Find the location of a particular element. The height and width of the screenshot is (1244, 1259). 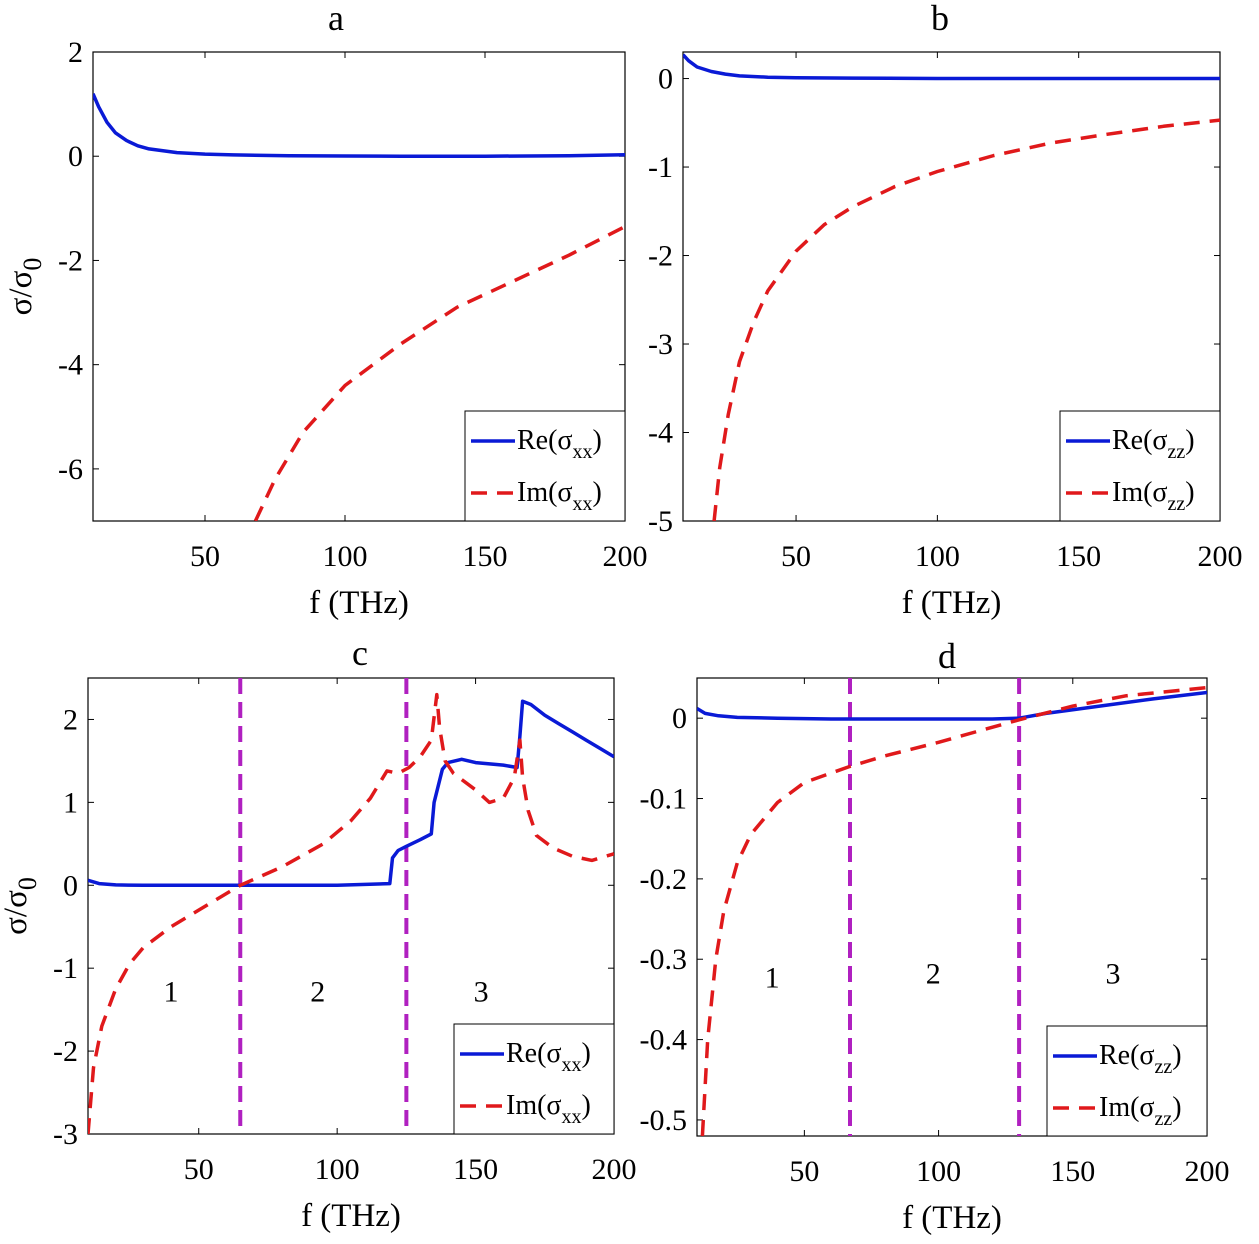

y-tick-label: 1 is located at coordinates (70, 802).